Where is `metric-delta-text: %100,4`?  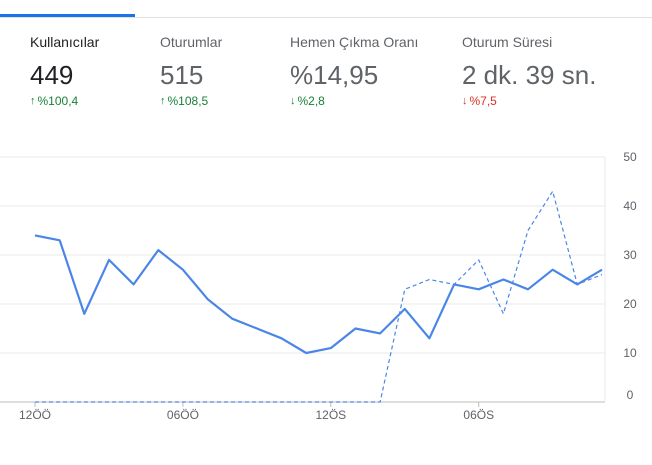 metric-delta-text: %100,4 is located at coordinates (58, 101).